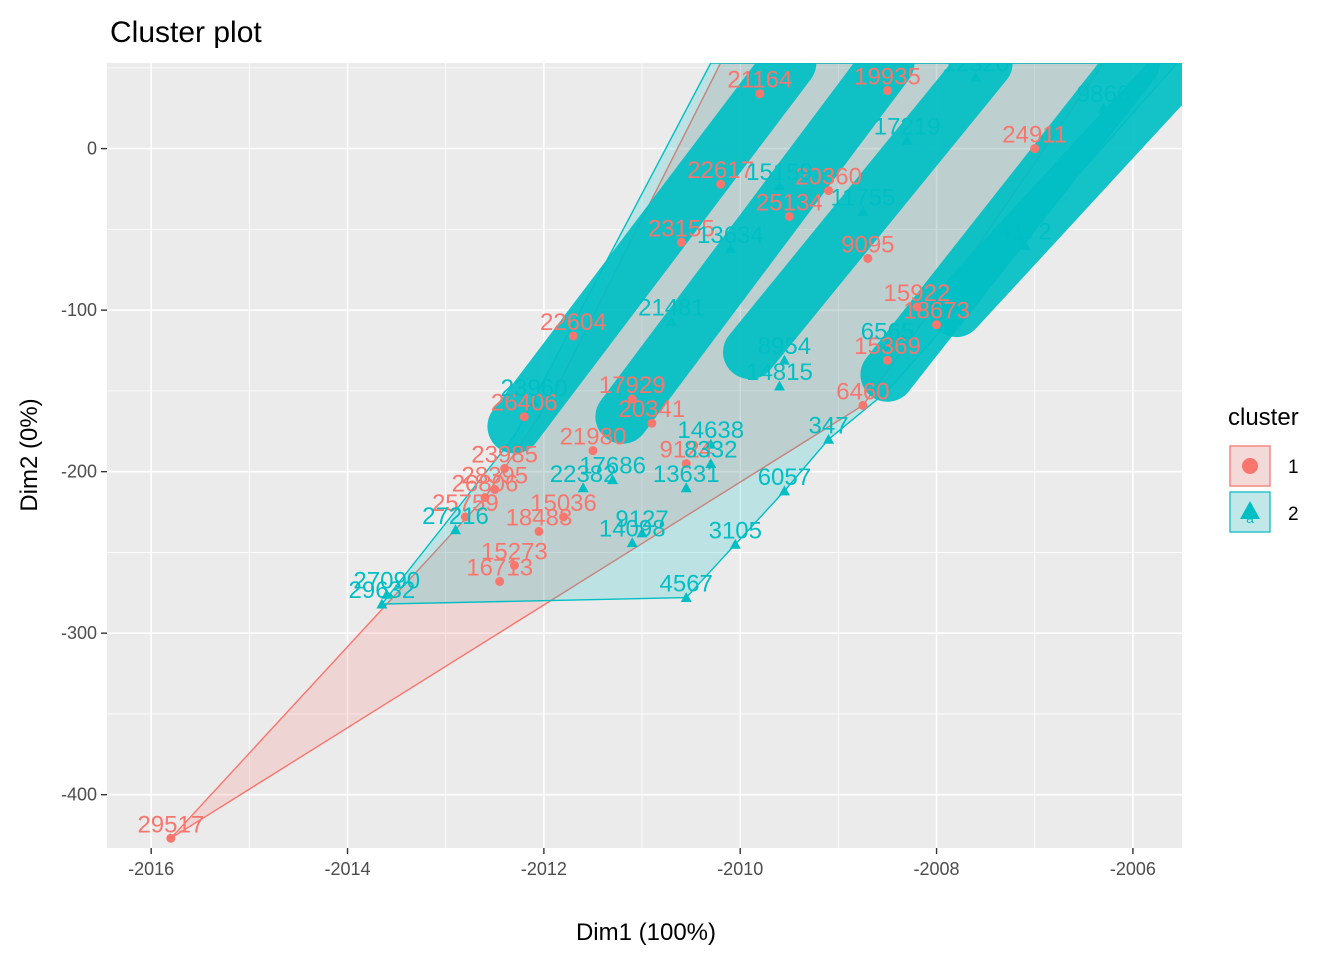  What do you see at coordinates (710, 430) in the screenshot?
I see `point-label: 14638` at bounding box center [710, 430].